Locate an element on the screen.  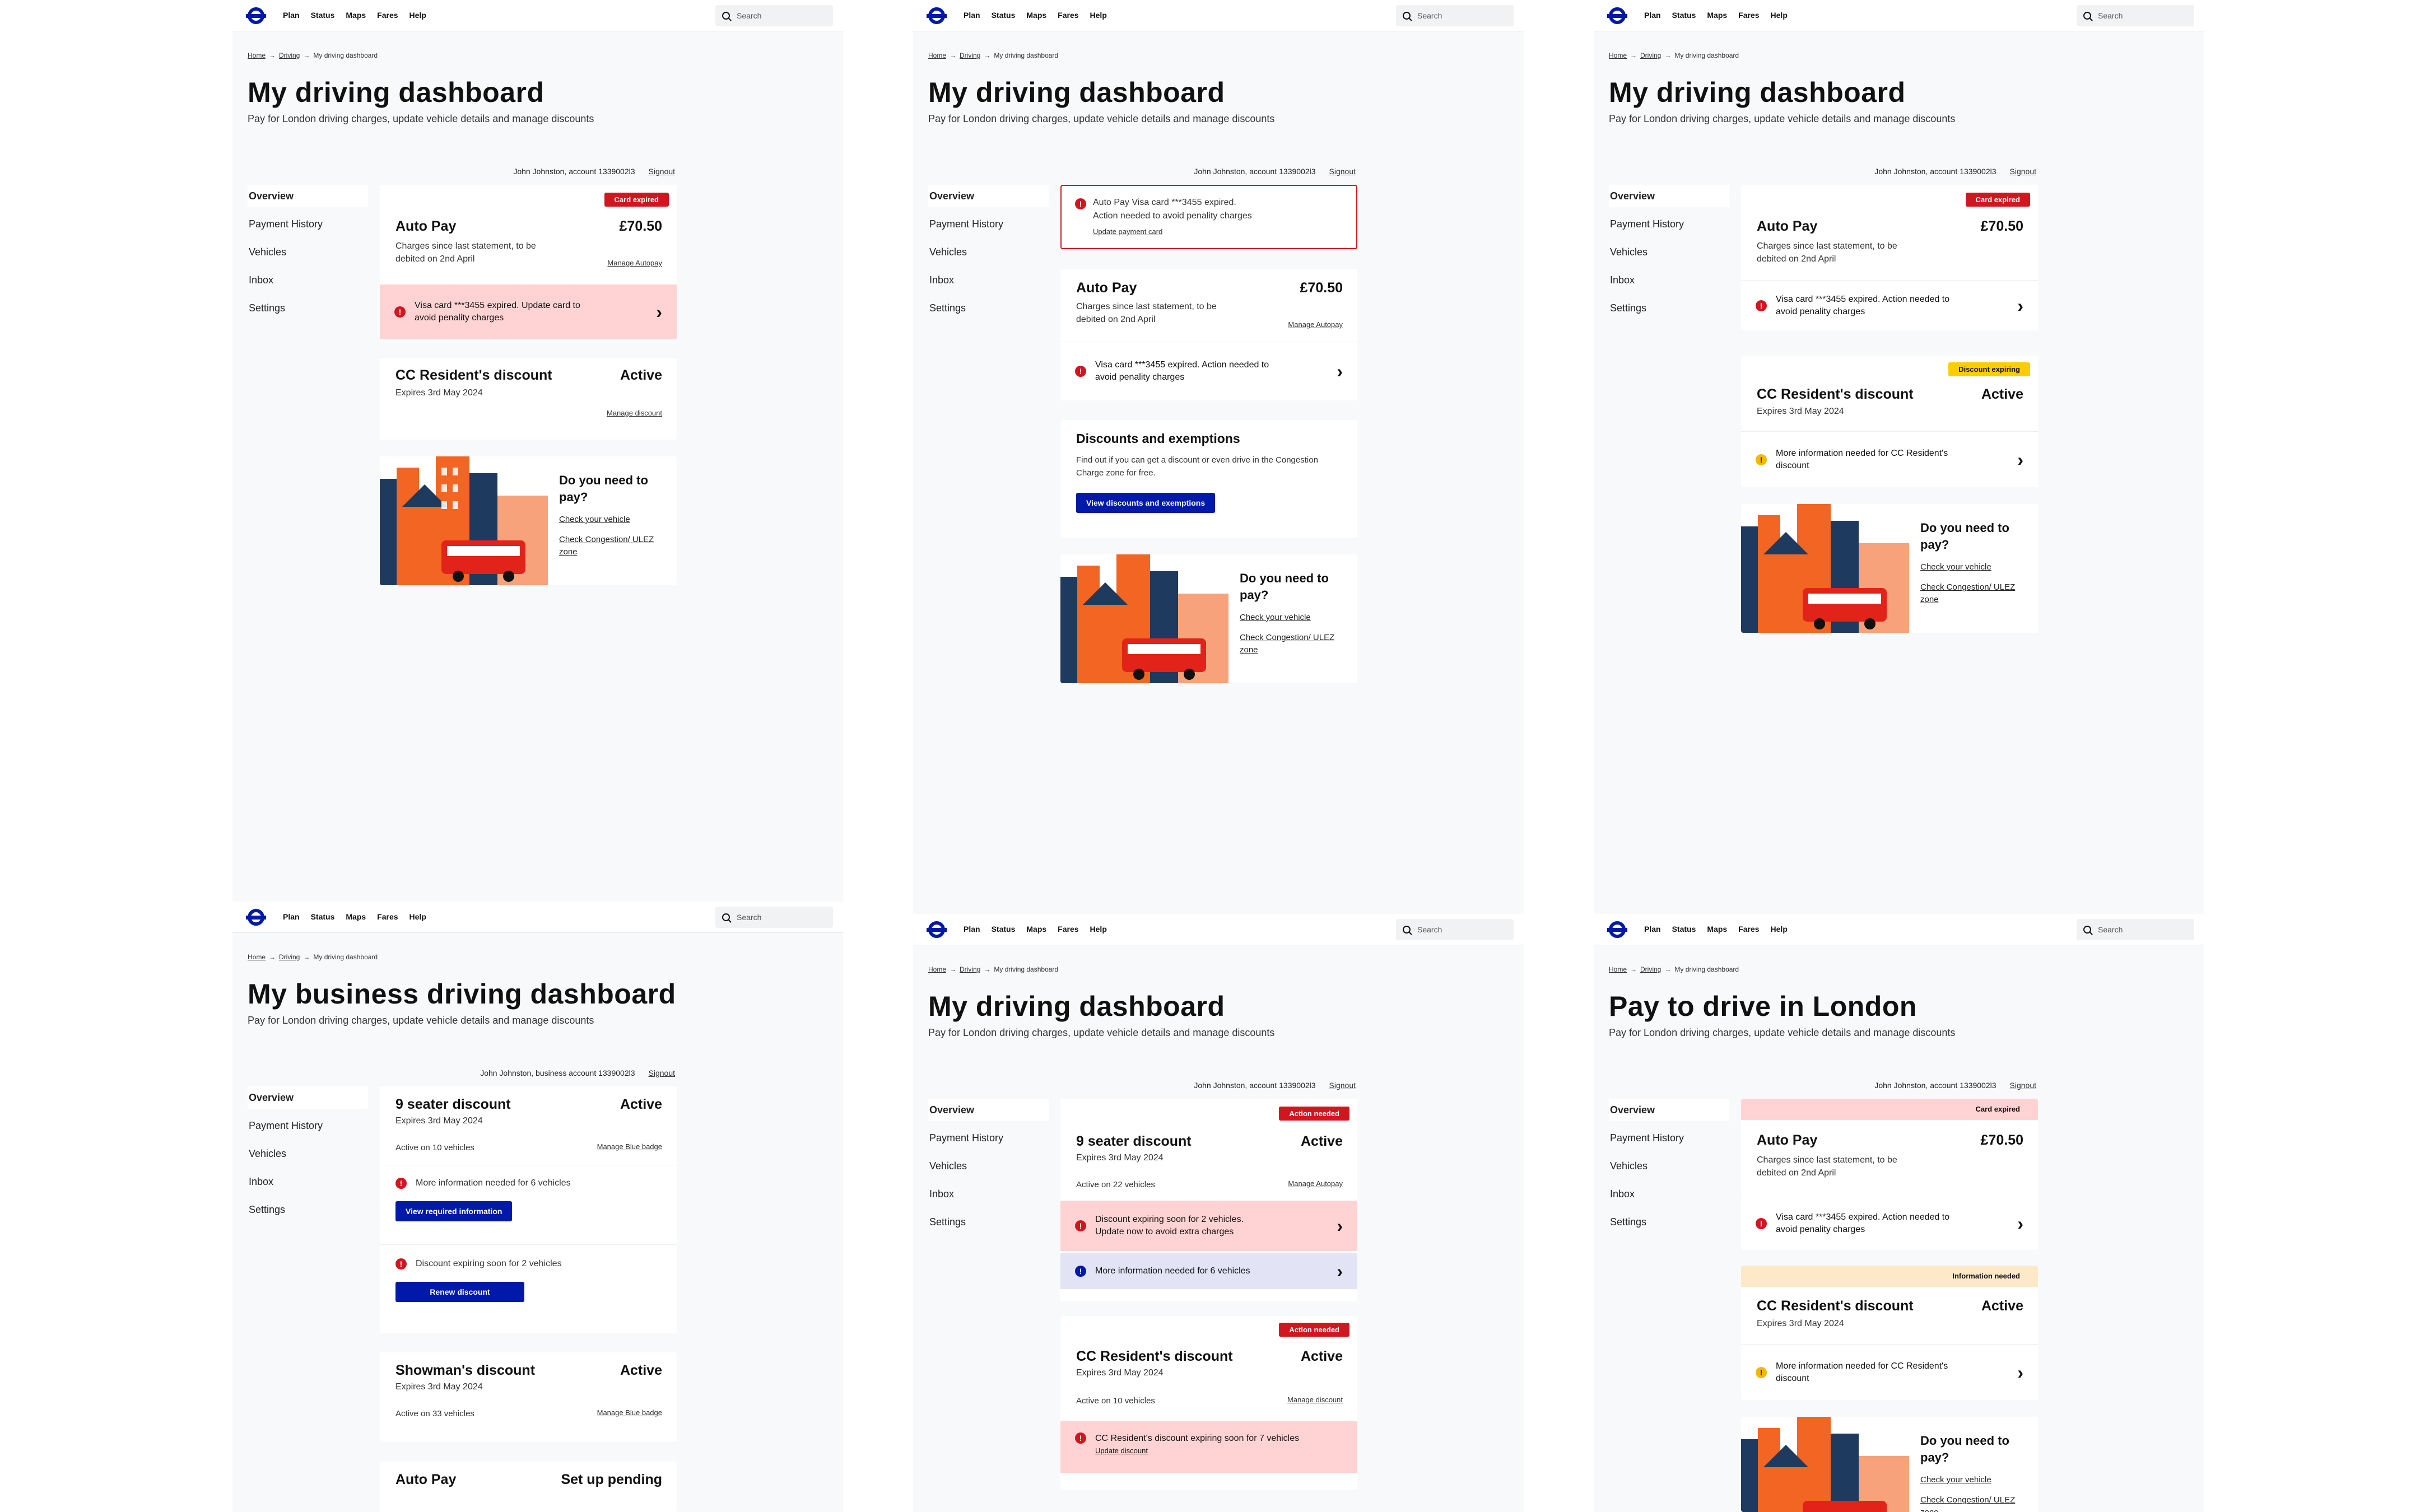
manage-discount-link: Manage discount is located at coordinates (634, 413).